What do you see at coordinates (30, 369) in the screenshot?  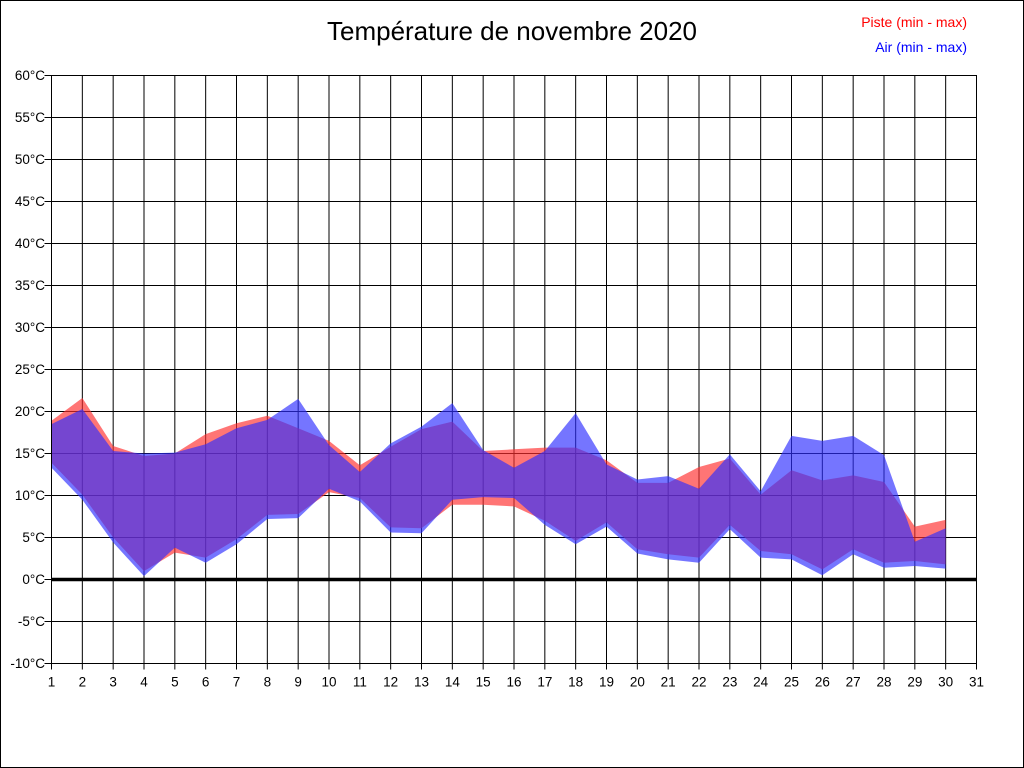 I see `y-tick-label: 25°C` at bounding box center [30, 369].